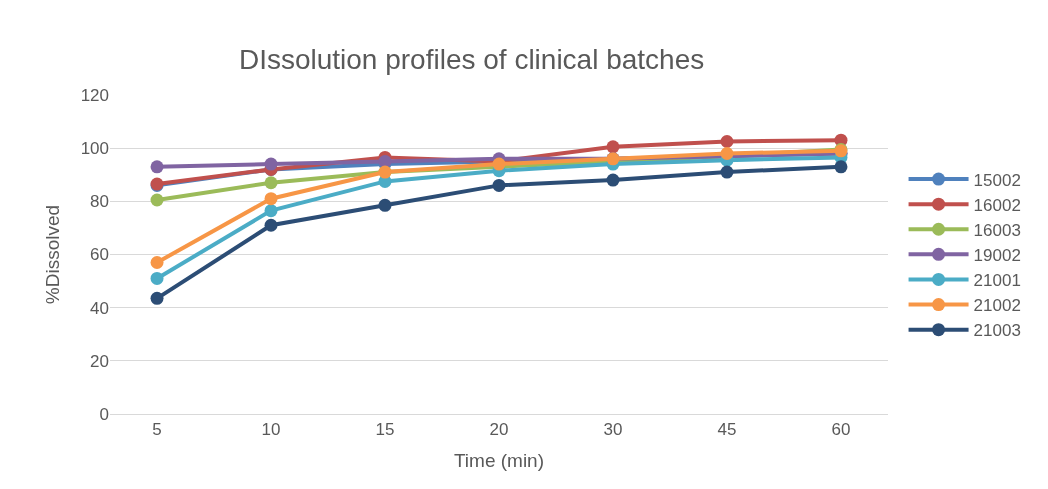 The image size is (1048, 489). Describe the element at coordinates (499, 430) in the screenshot. I see `x-tick-label: 20` at that location.